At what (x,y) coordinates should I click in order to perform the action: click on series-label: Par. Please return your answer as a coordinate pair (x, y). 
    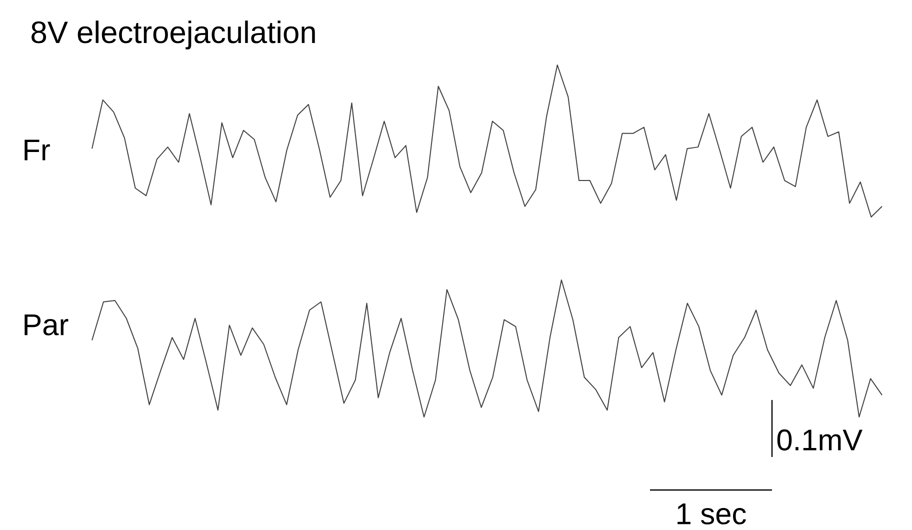
    Looking at the image, I should click on (46, 325).